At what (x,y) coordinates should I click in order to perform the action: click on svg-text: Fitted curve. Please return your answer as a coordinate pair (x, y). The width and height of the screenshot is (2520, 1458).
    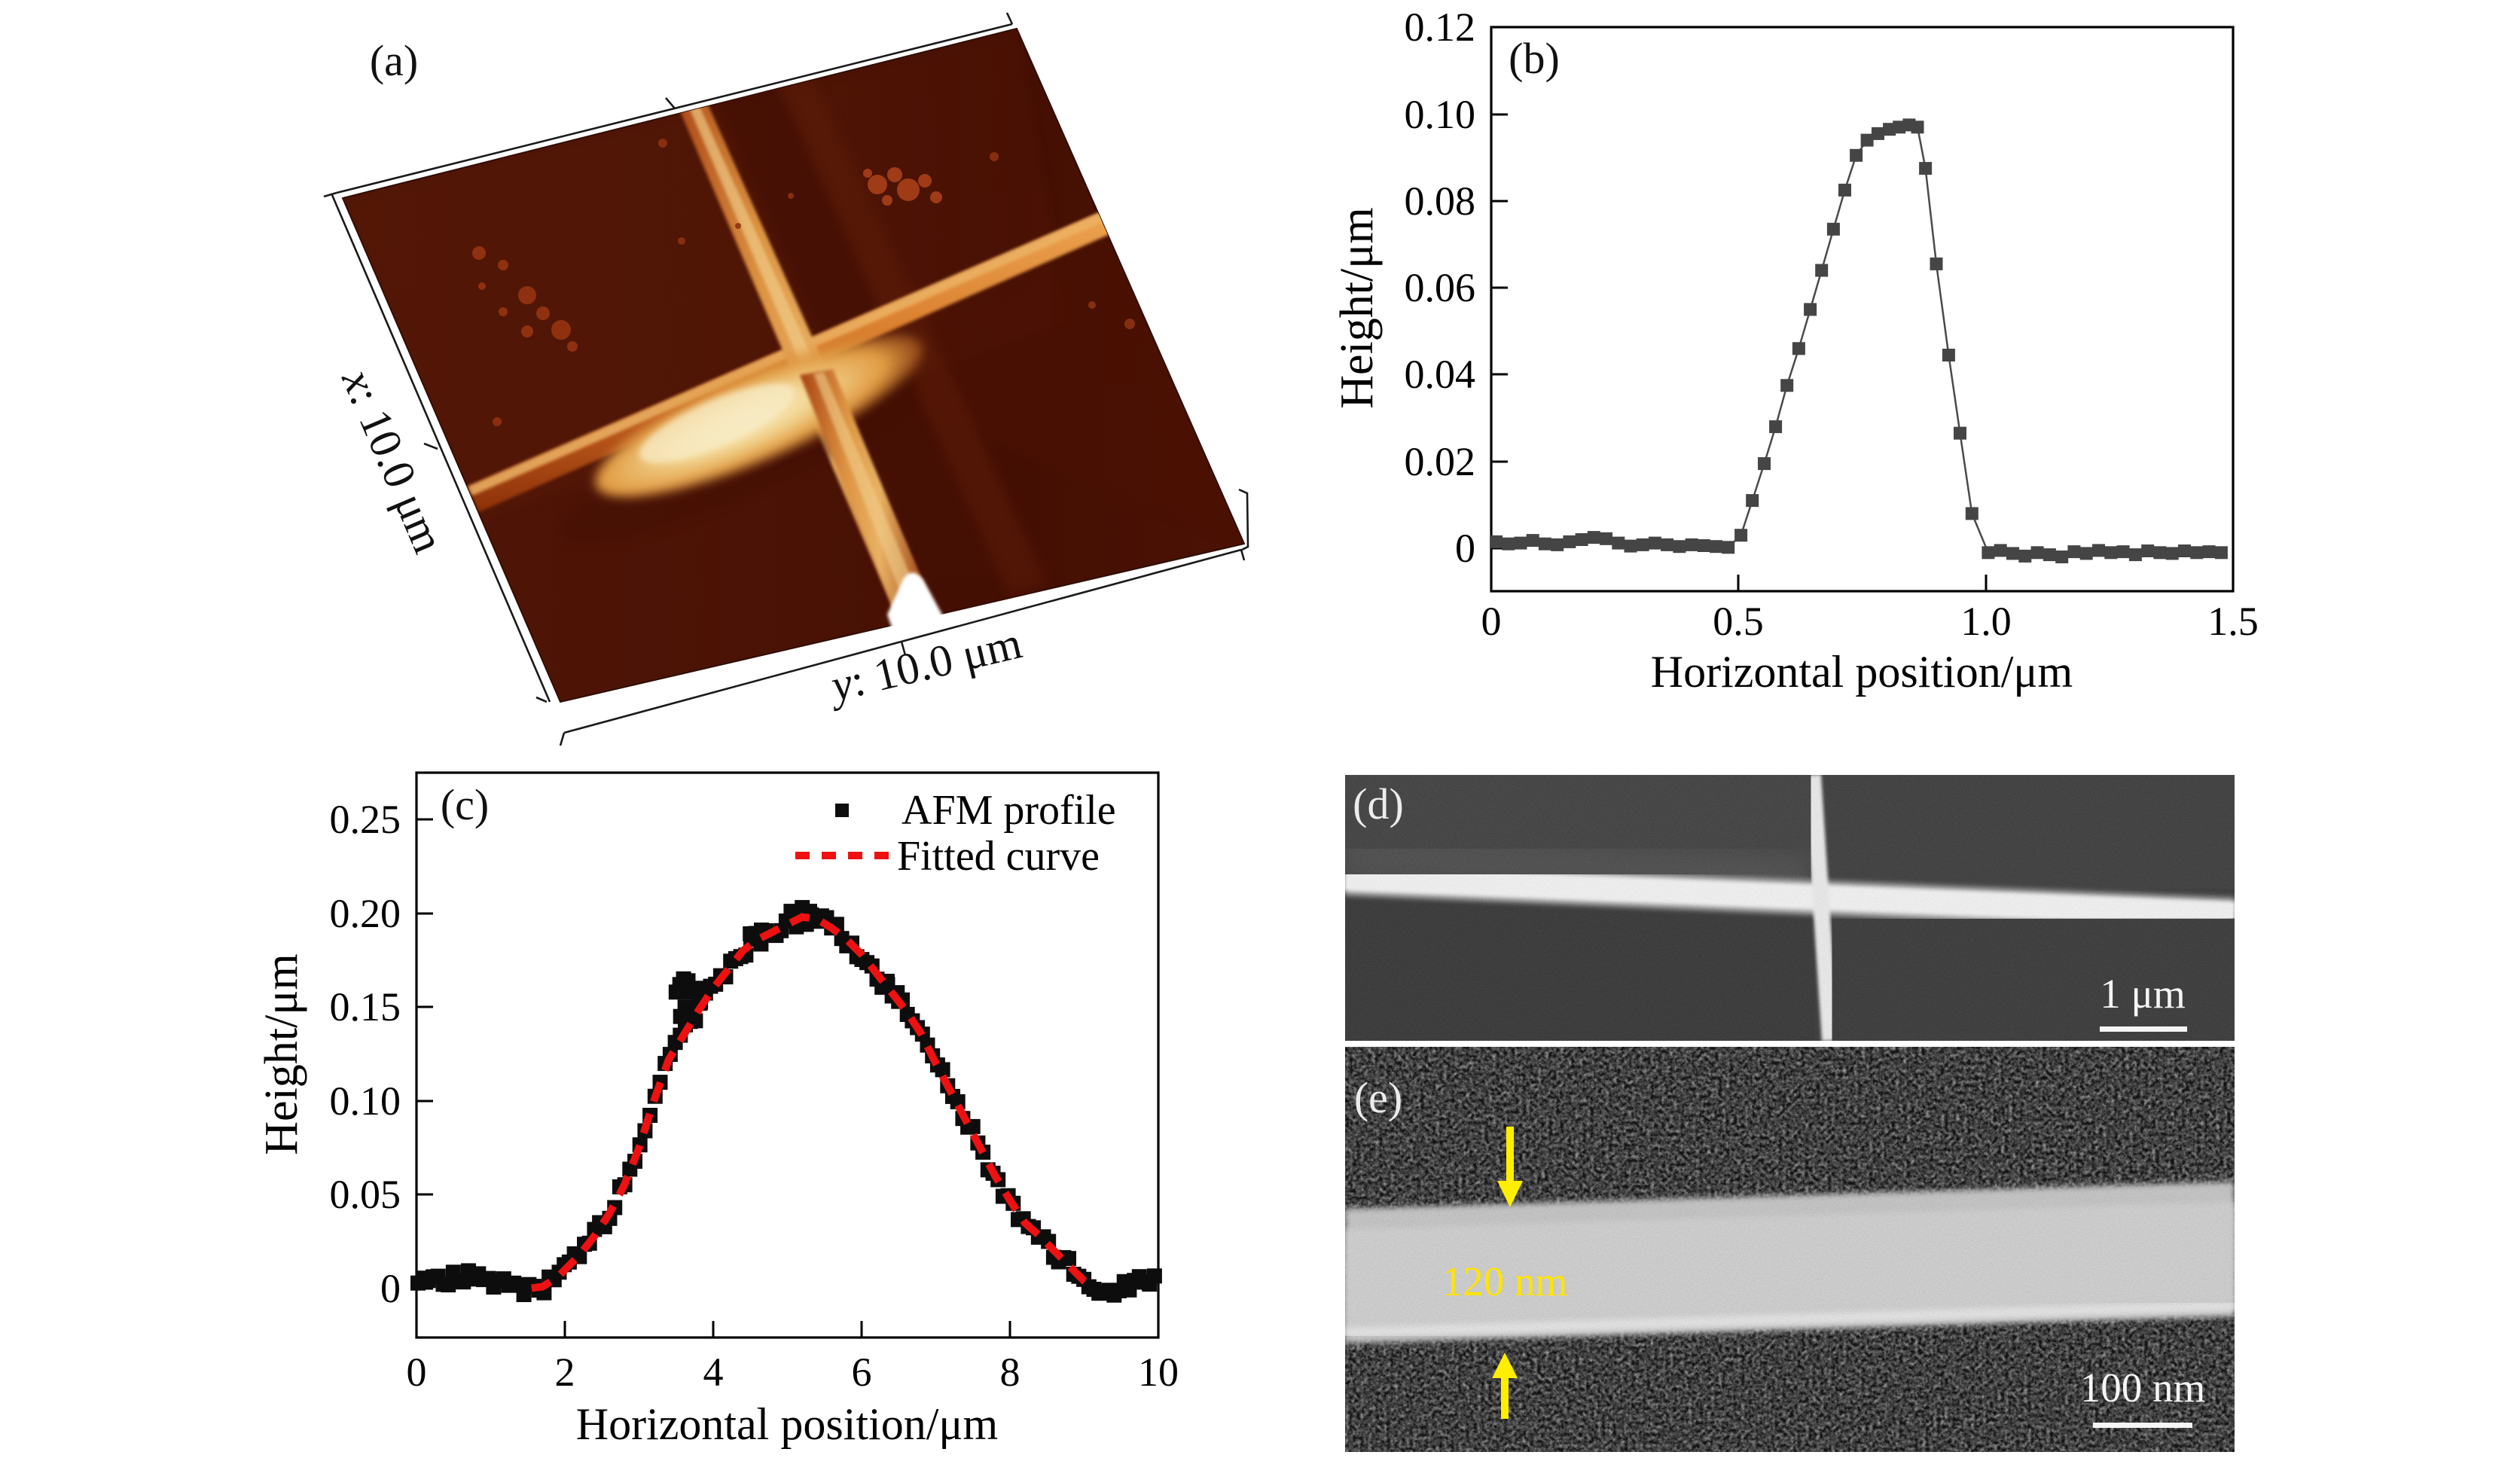
    Looking at the image, I should click on (998, 857).